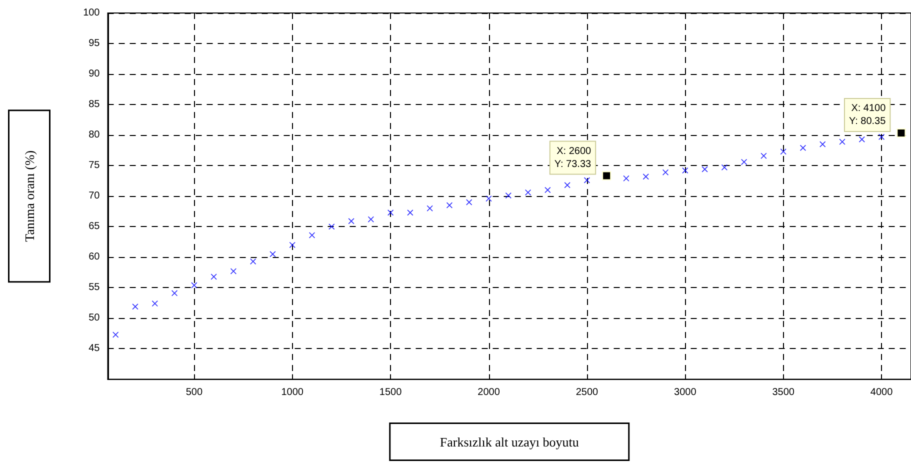 Image resolution: width=911 pixels, height=466 pixels. Describe the element at coordinates (587, 392) in the screenshot. I see `x-tick-label: 2500` at that location.